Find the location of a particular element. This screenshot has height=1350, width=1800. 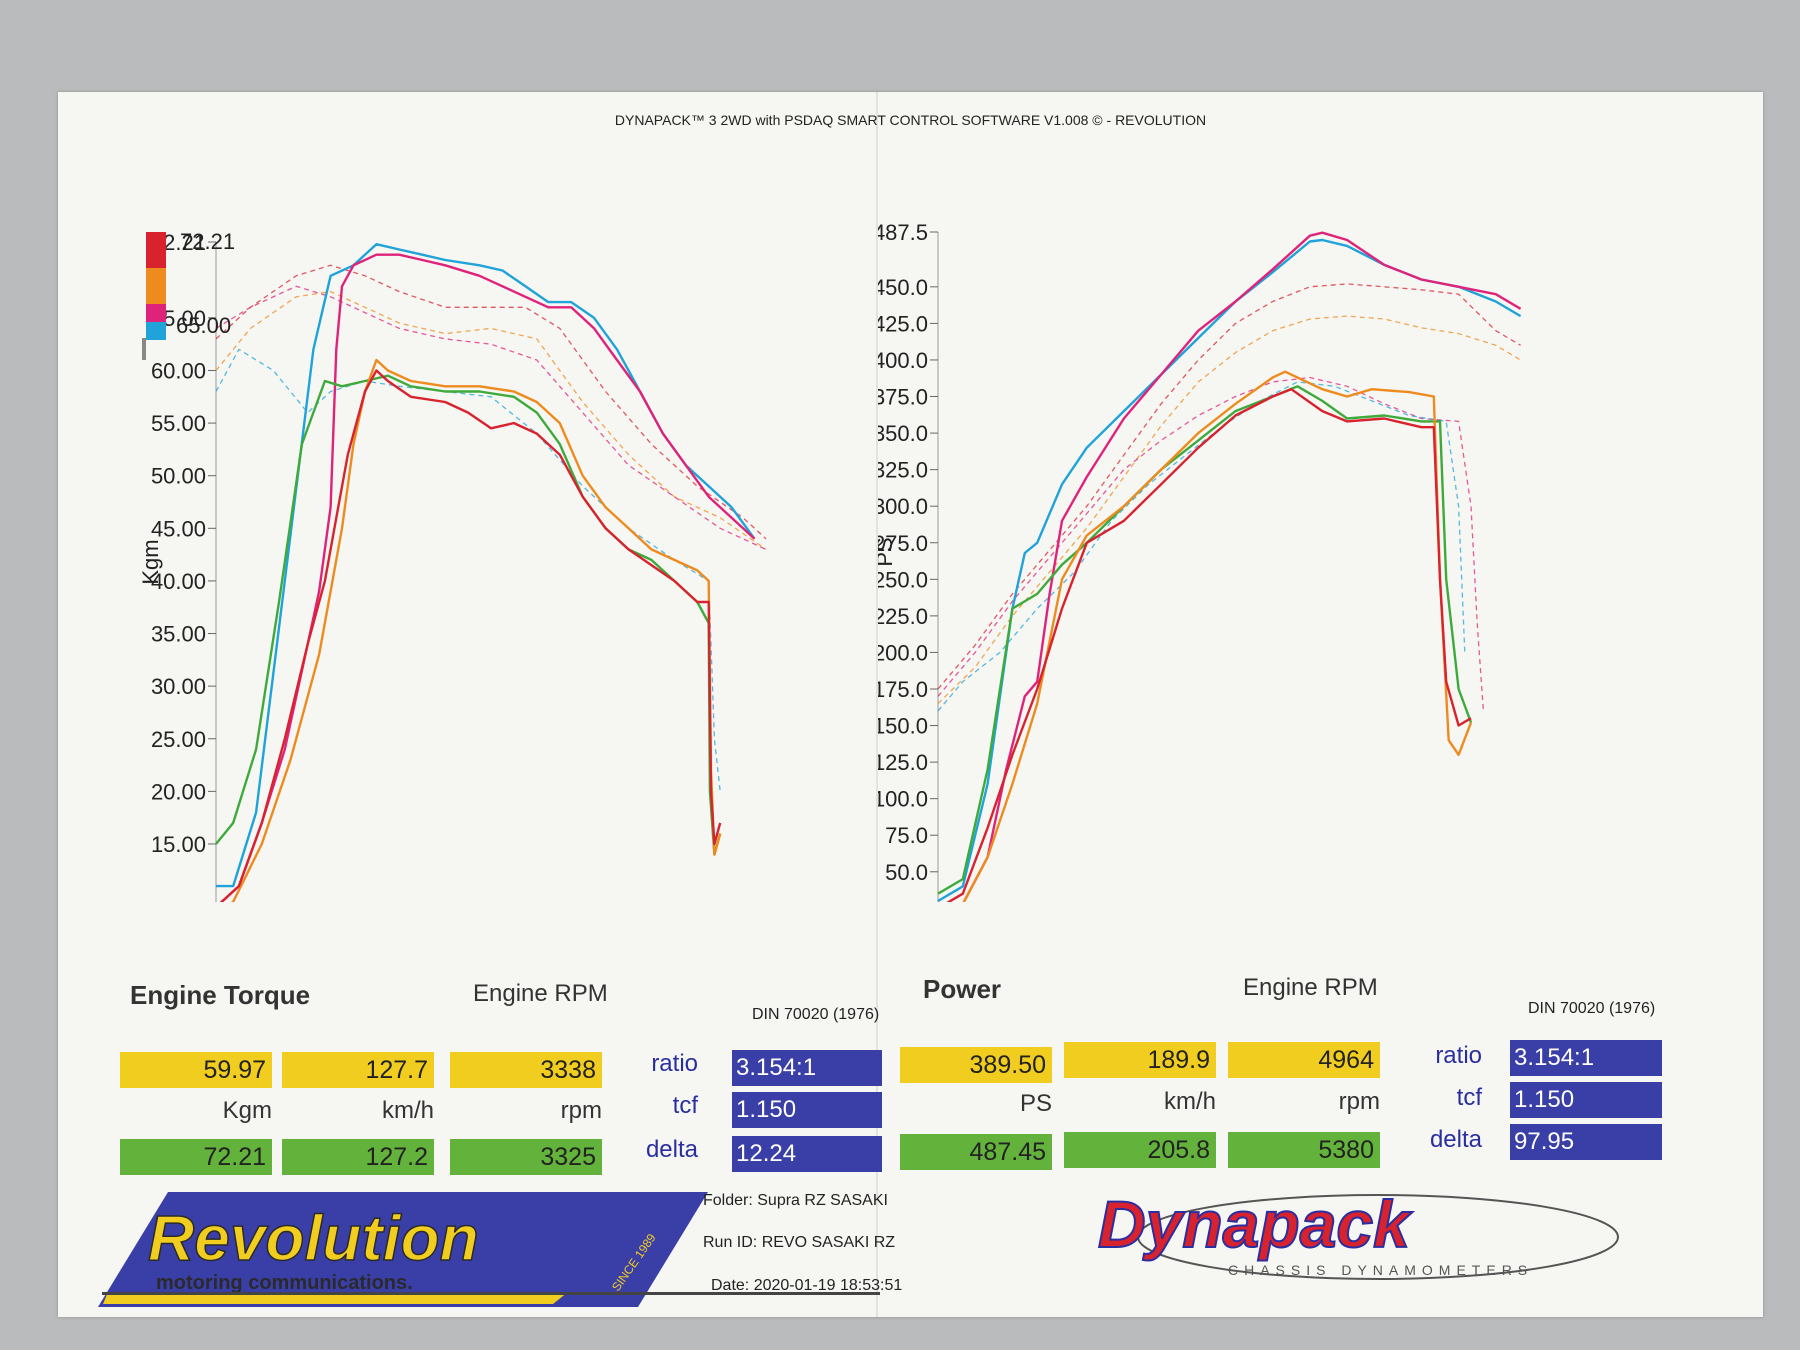

torque-series-green-solid is located at coordinates (468, 615).